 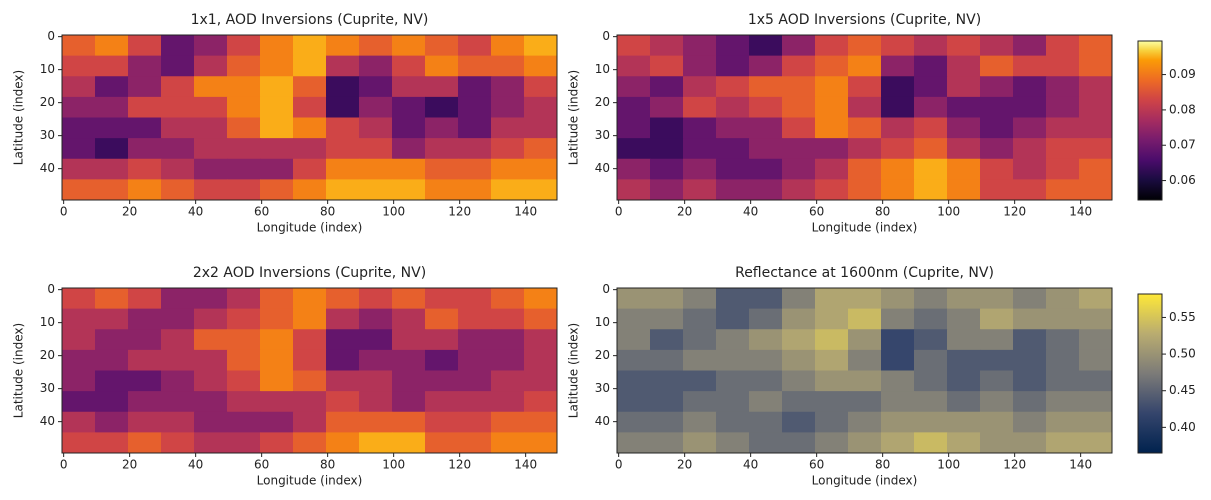 What do you see at coordinates (864, 370) in the screenshot?
I see `axes-frame` at bounding box center [864, 370].